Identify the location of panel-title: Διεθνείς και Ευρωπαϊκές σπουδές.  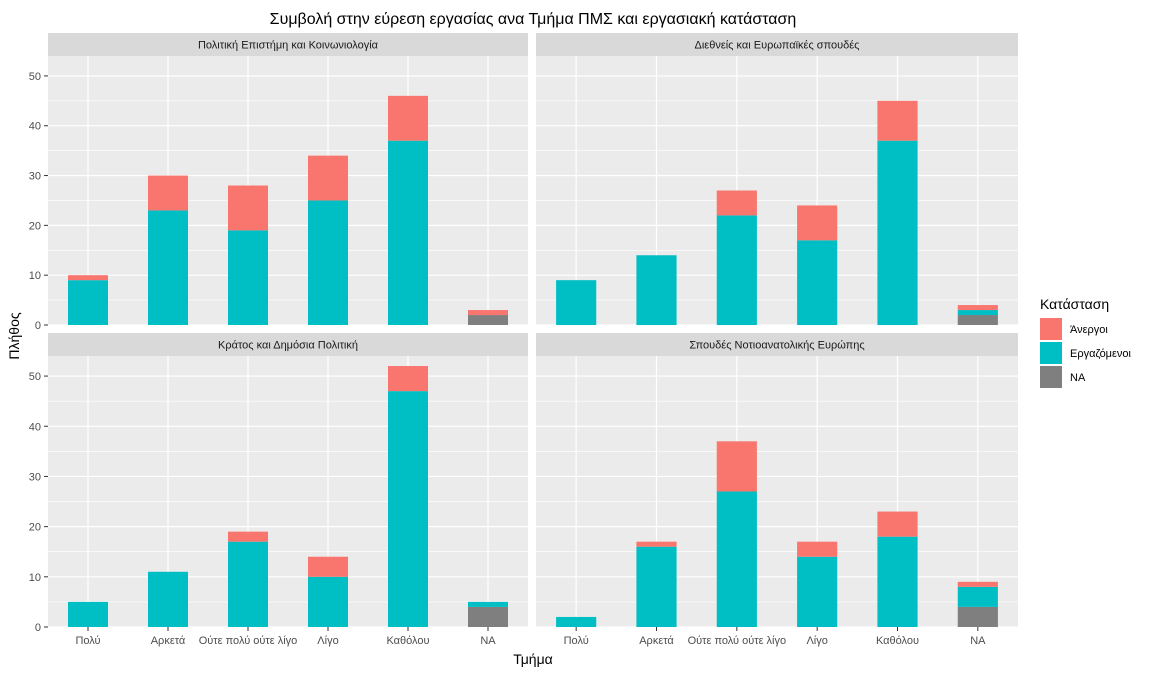
(777, 46).